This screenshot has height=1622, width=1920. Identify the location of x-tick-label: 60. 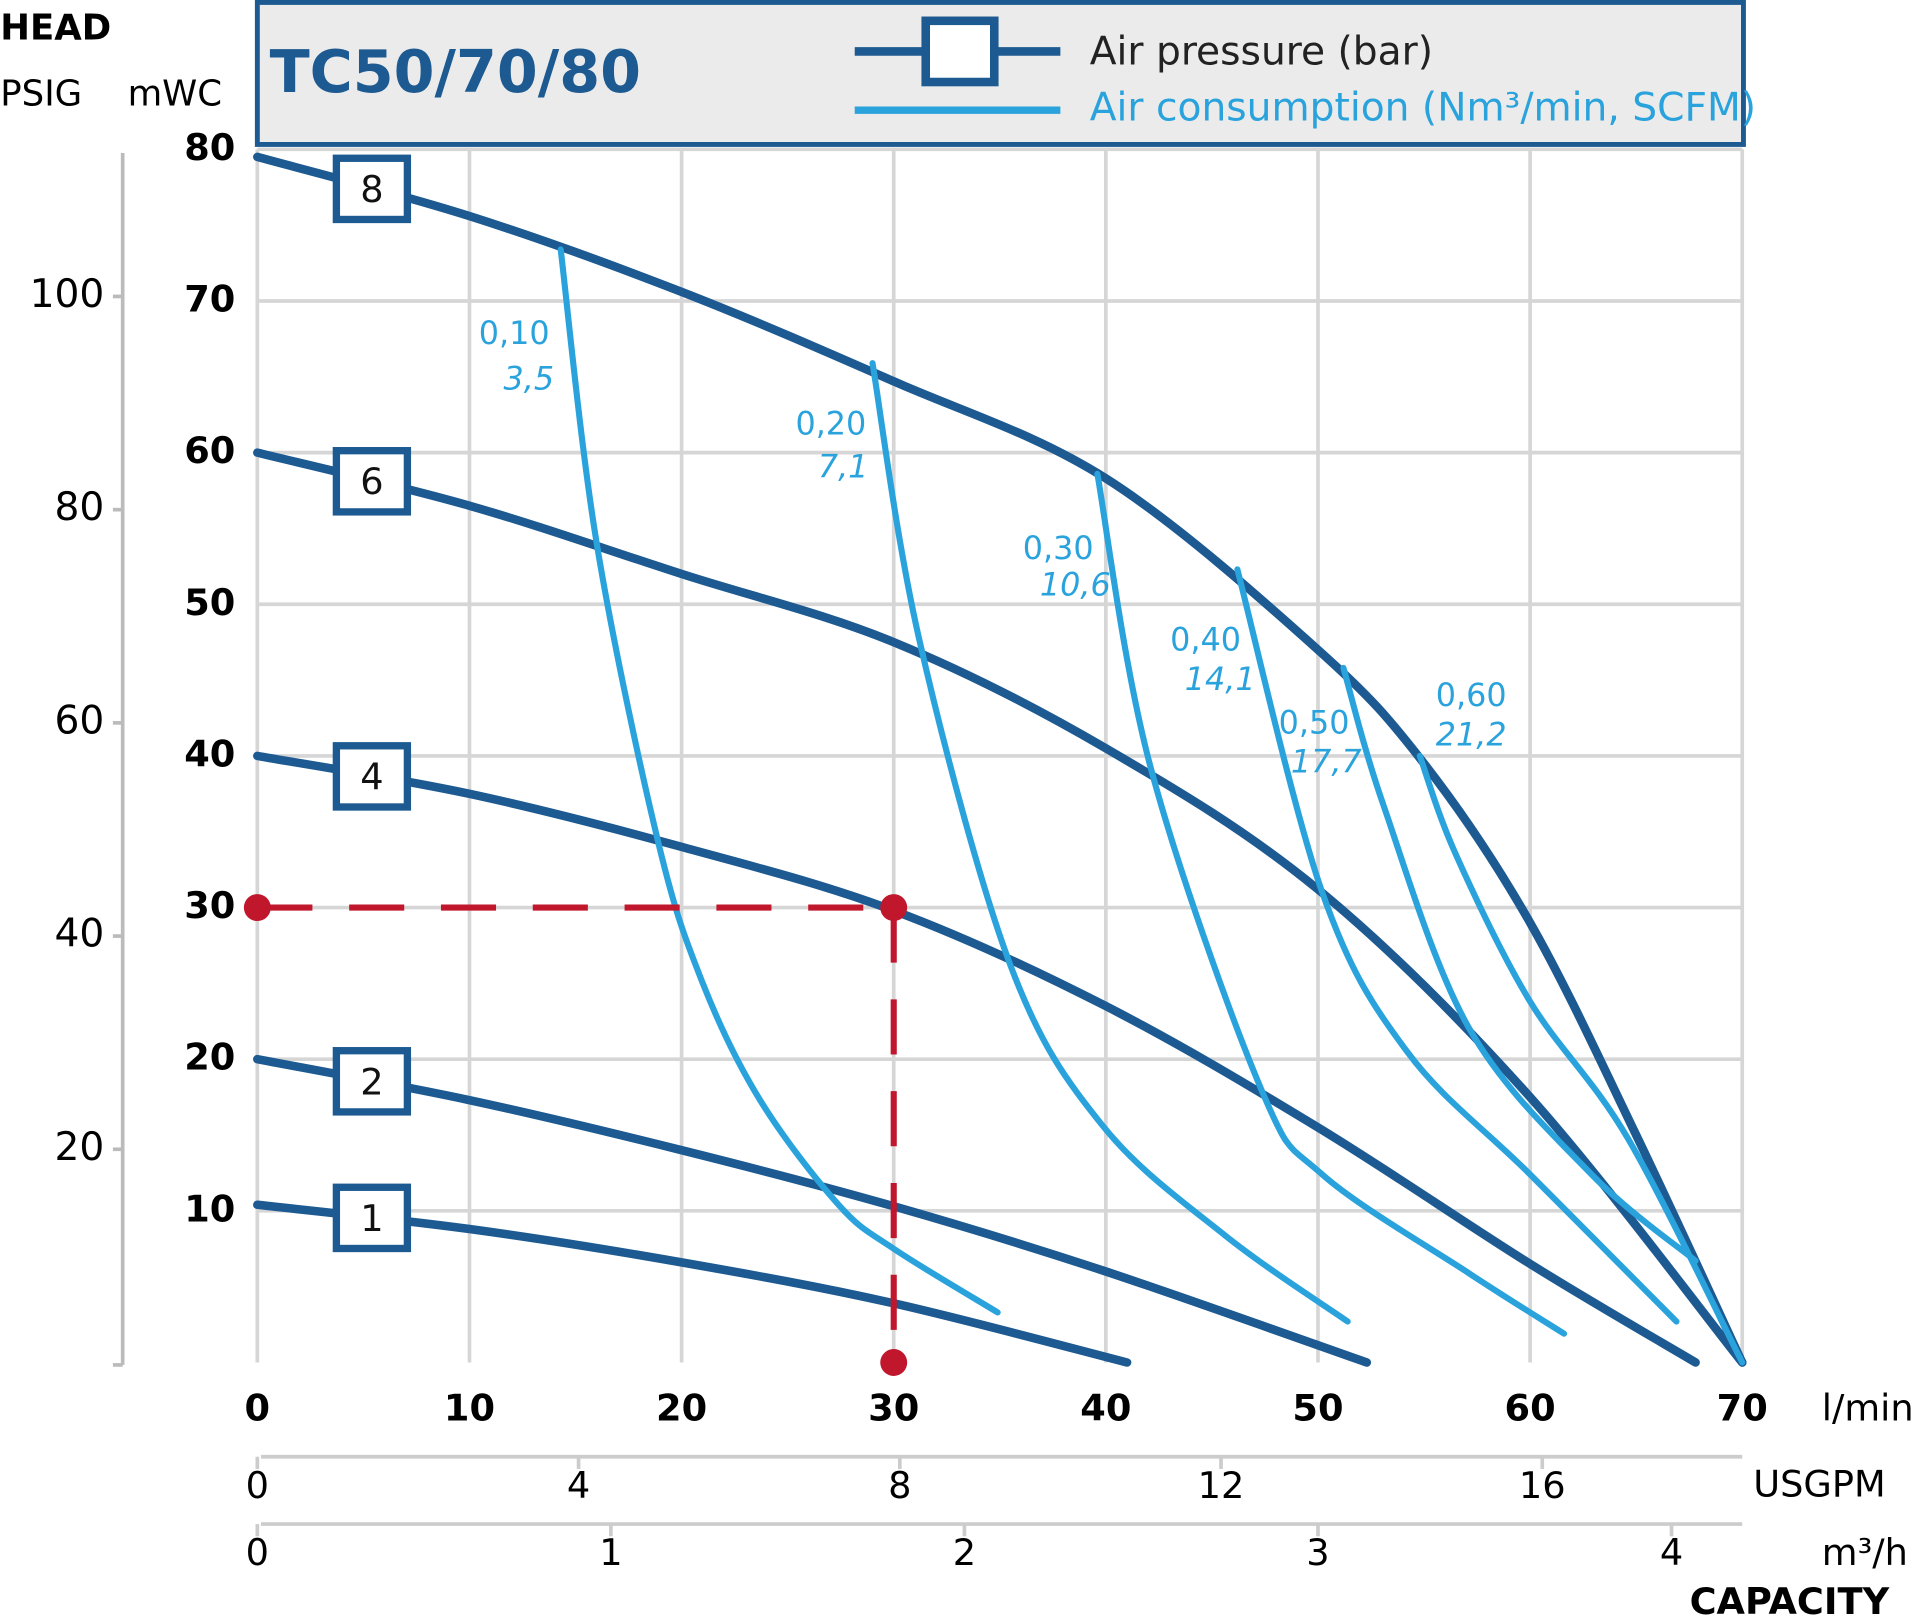
(1530, 1408).